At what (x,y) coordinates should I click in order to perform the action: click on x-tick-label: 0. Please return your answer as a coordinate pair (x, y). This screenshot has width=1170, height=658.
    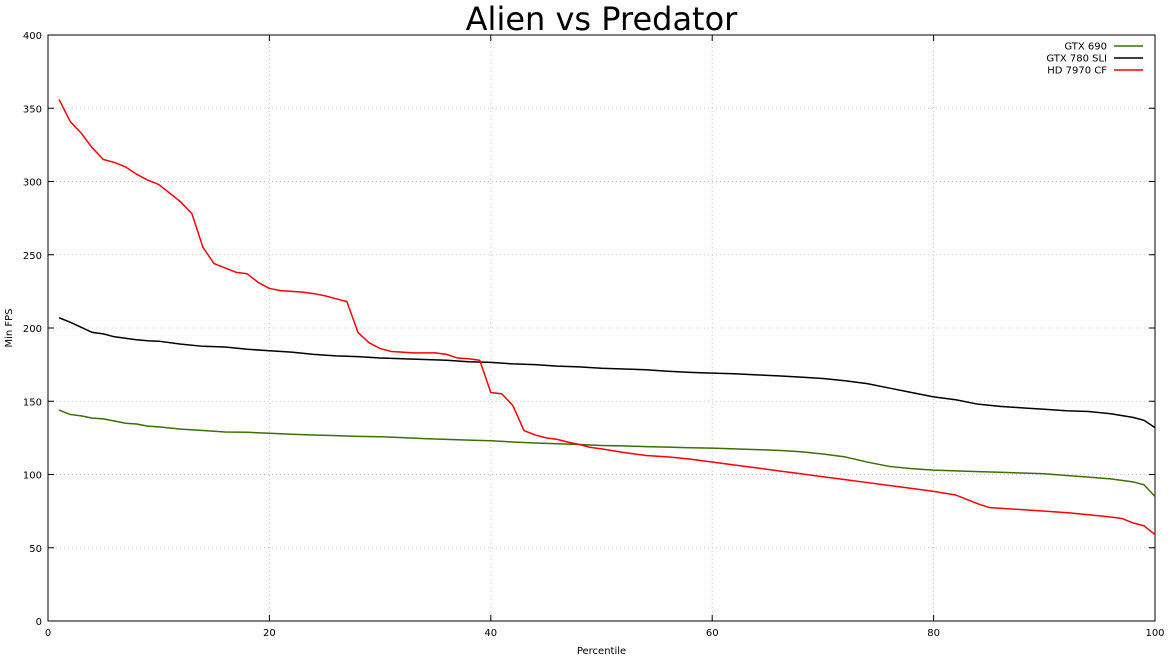
    Looking at the image, I should click on (48, 633).